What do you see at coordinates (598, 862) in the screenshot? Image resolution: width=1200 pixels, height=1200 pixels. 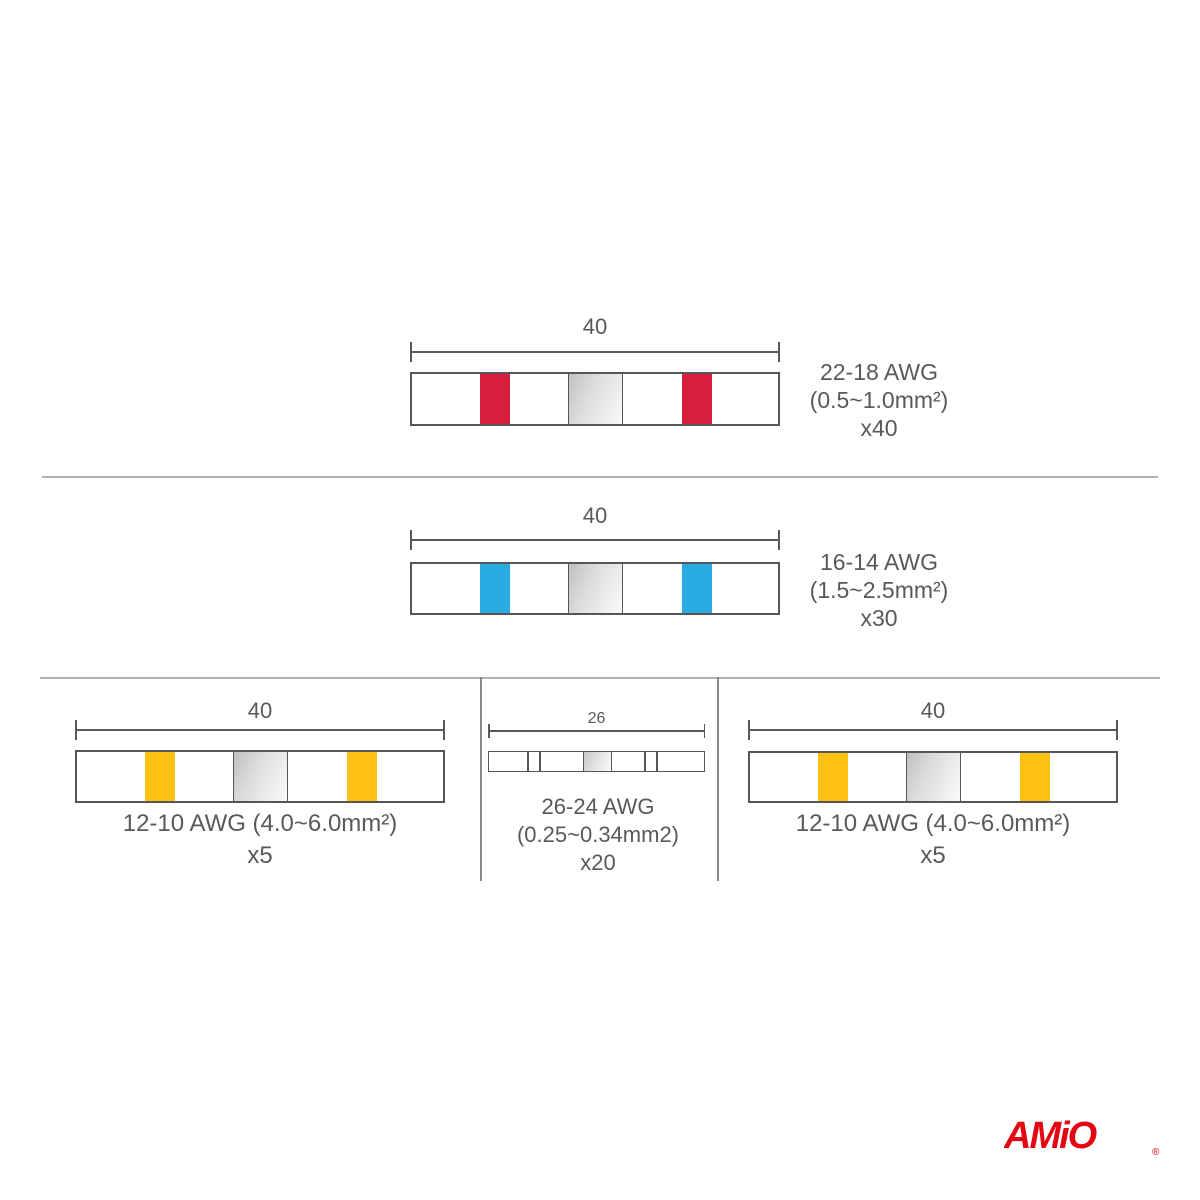 I see `spec-line-qty: x20` at bounding box center [598, 862].